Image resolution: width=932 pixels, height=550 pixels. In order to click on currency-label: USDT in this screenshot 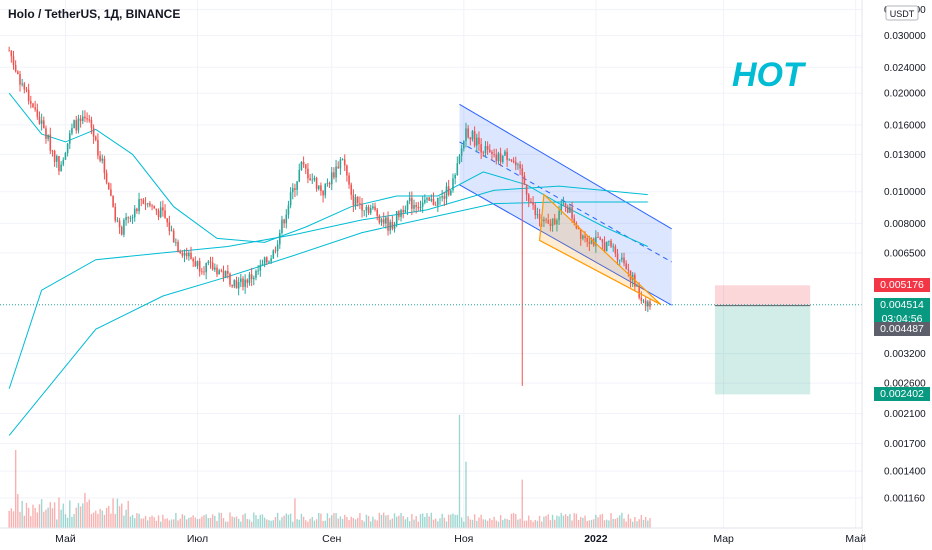, I will do `click(902, 14)`.